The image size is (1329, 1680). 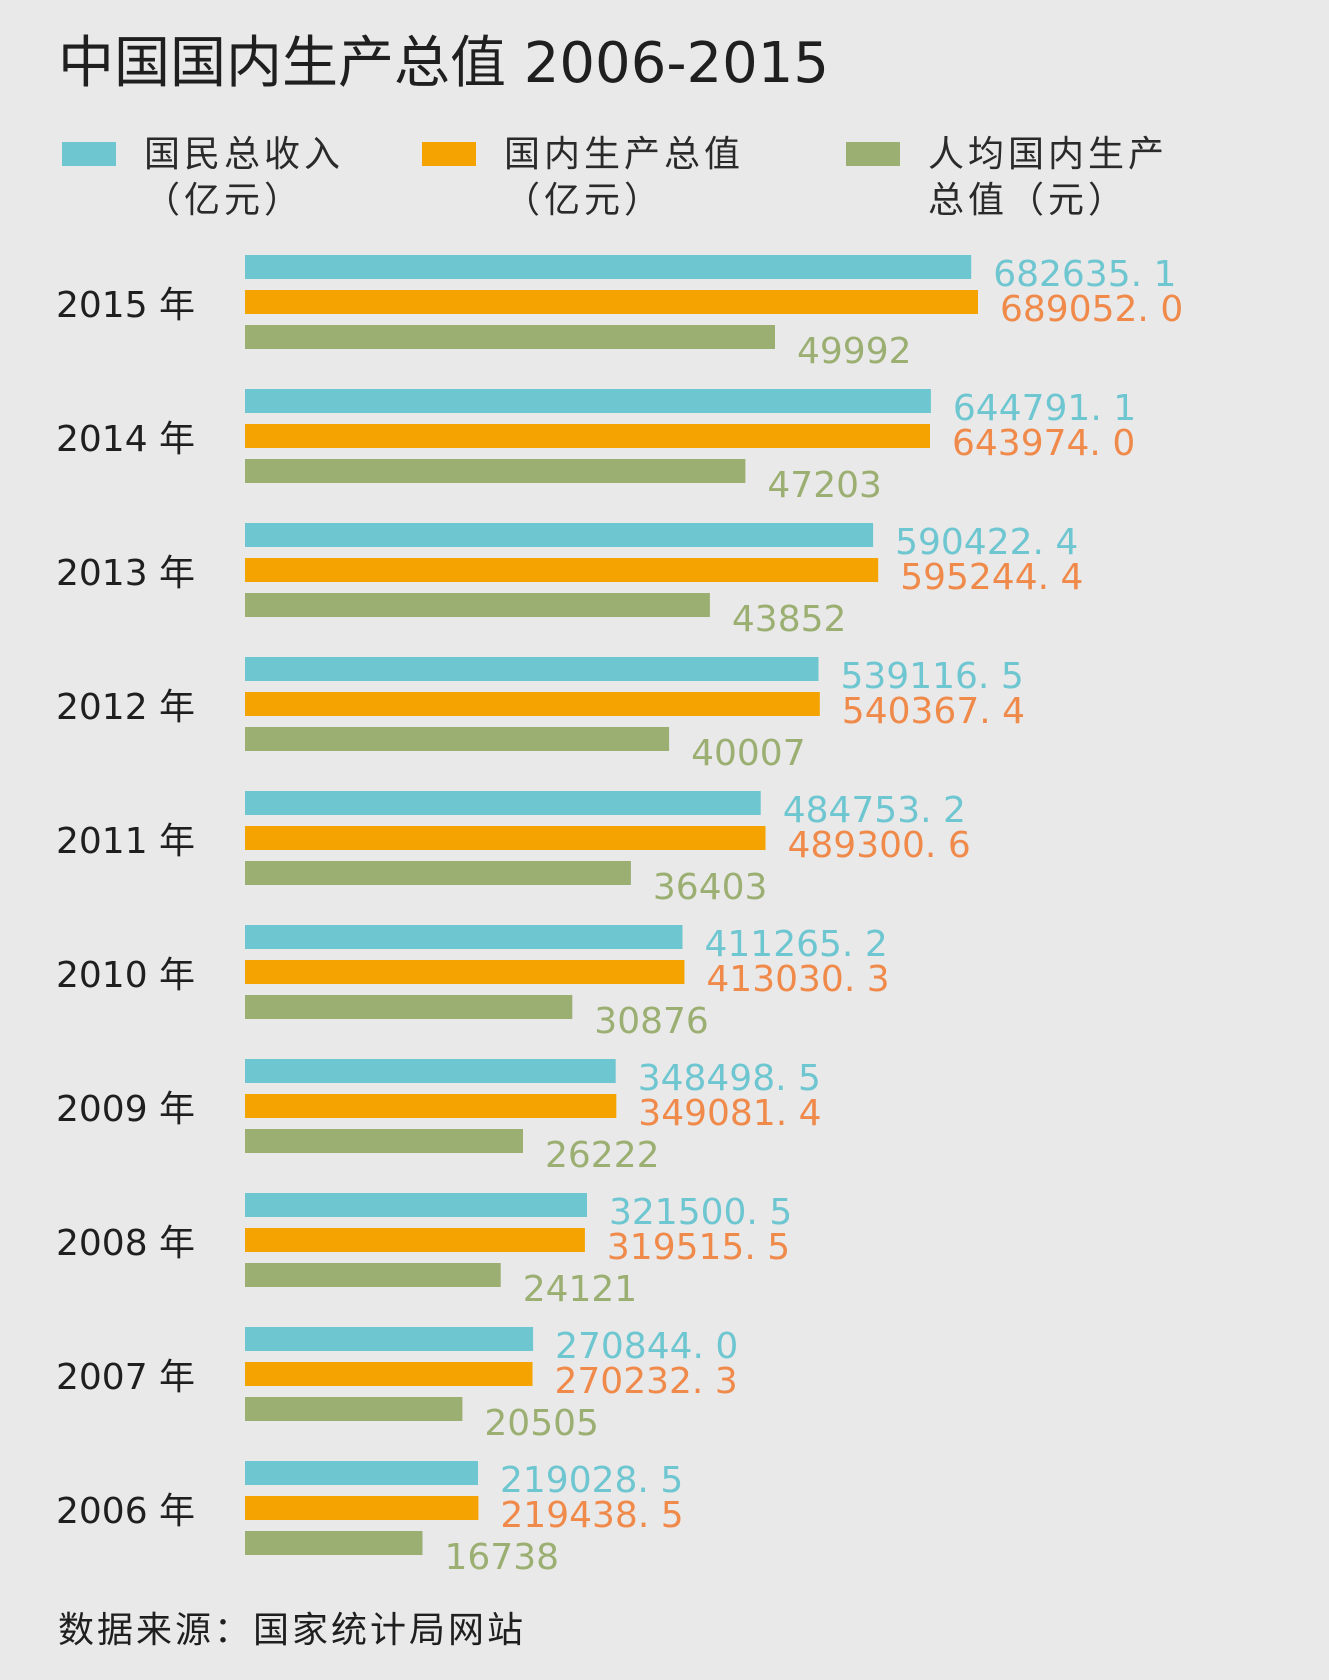 I want to click on legend-label-gdp-line2: （亿元）, so click(x=584, y=200).